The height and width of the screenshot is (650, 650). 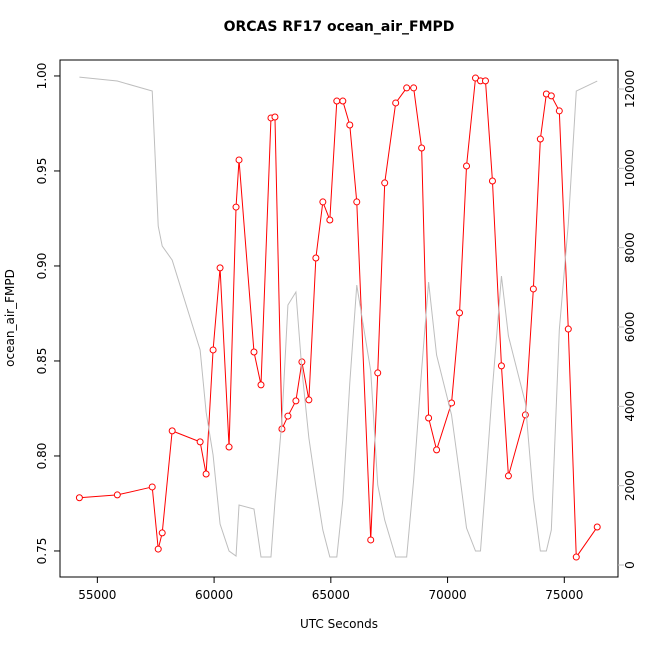 I want to click on y-tick-label: 0.75, so click(x=42, y=551).